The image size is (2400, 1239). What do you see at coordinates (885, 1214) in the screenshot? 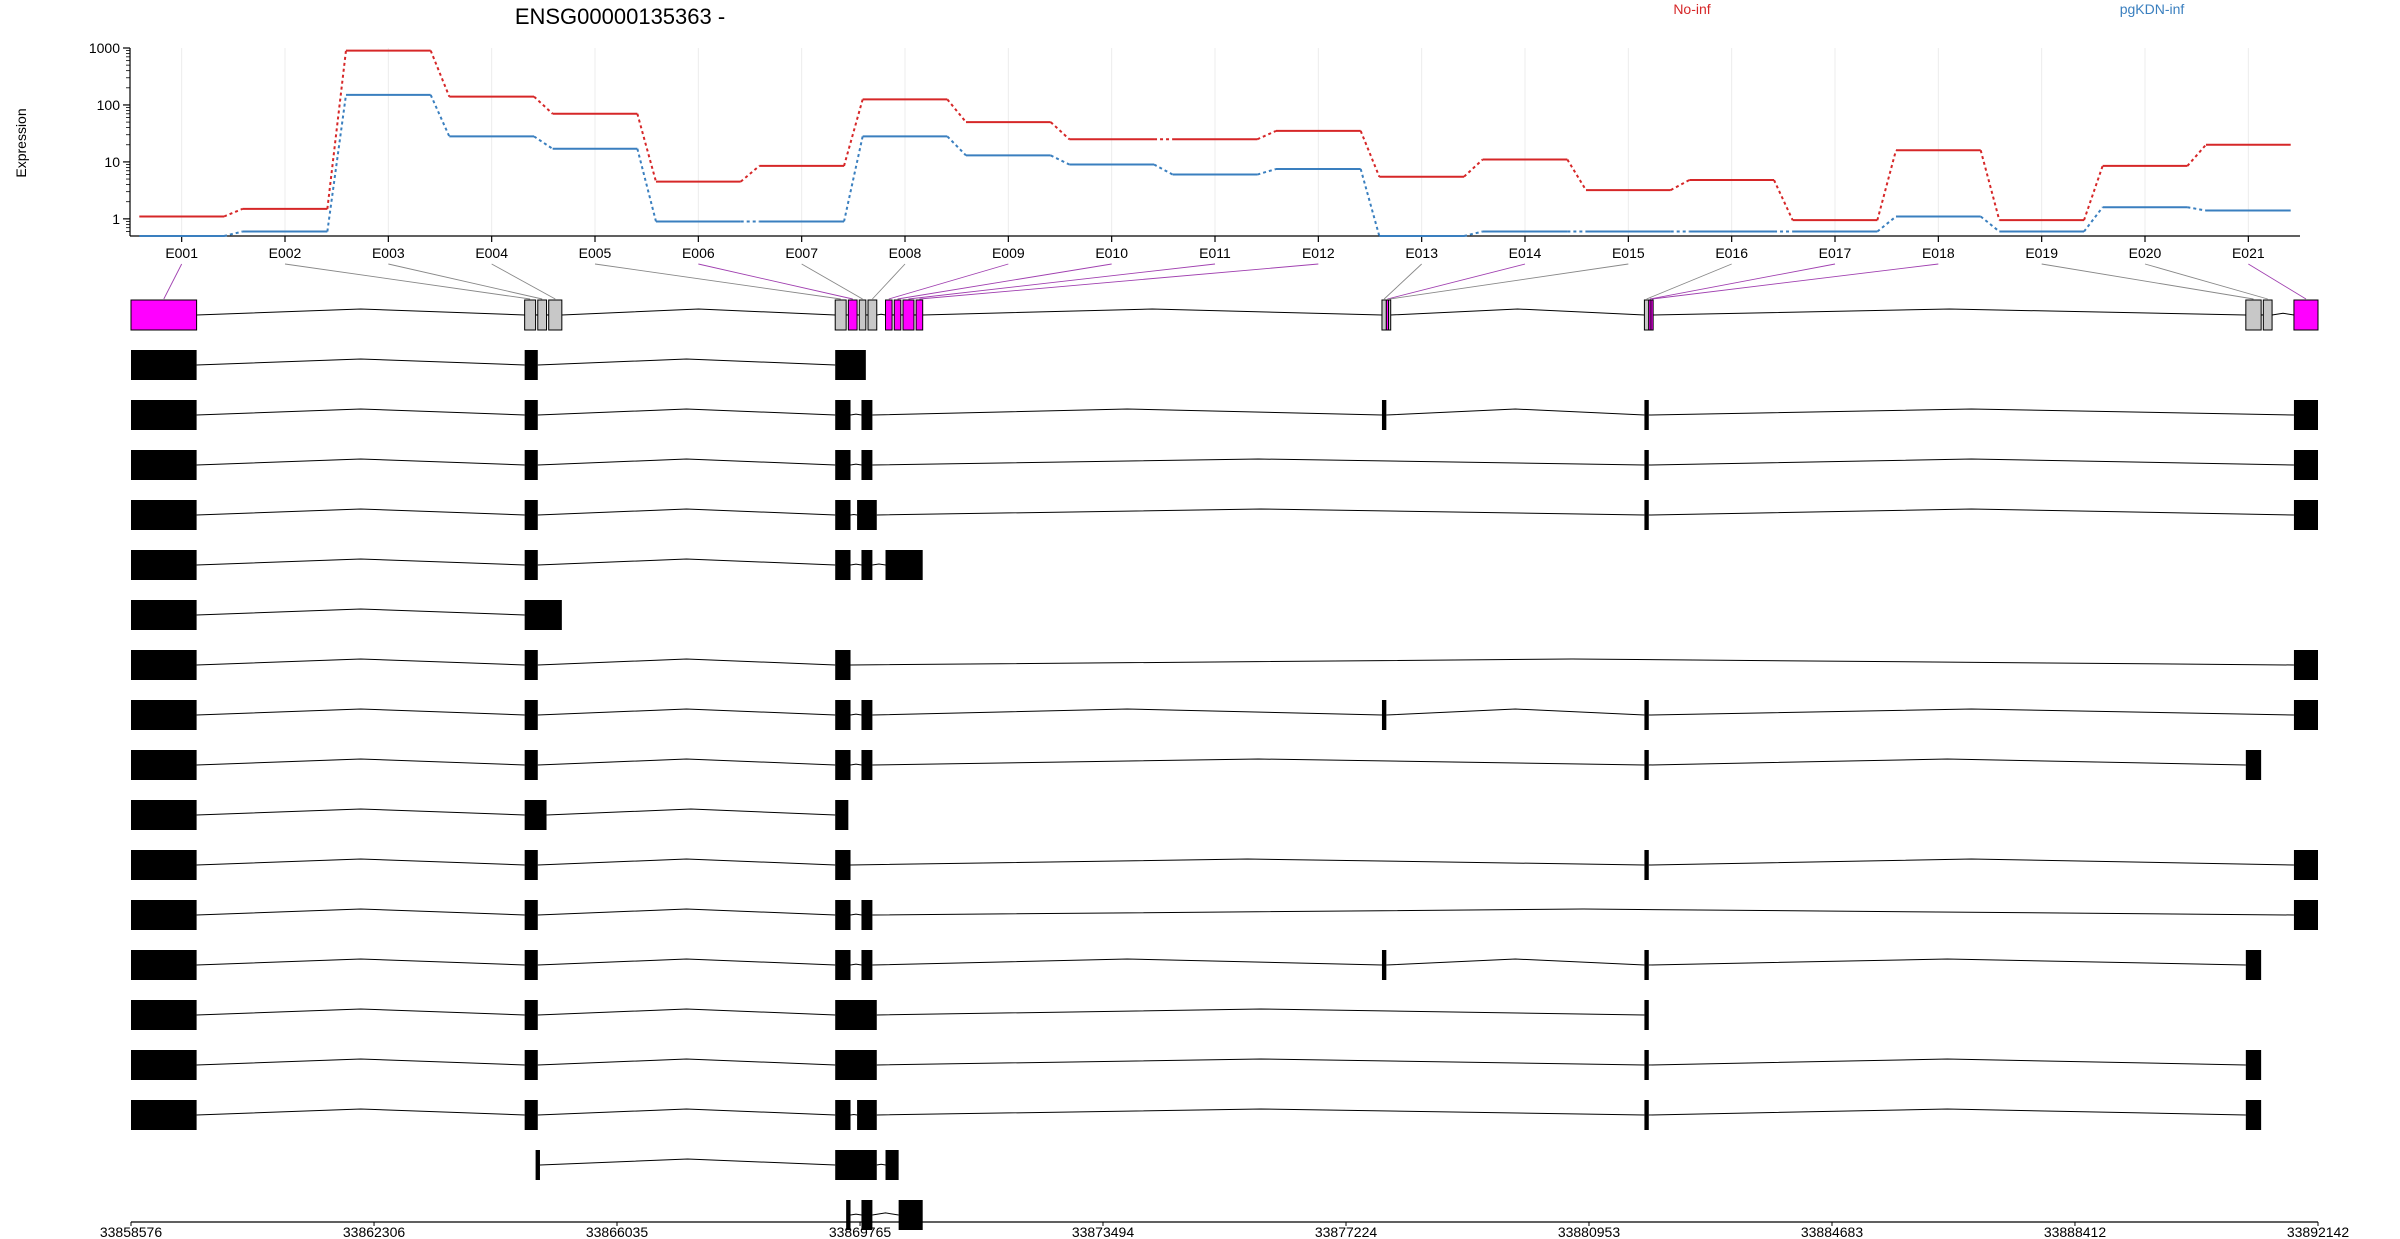
I see `transcript-18-intron` at bounding box center [885, 1214].